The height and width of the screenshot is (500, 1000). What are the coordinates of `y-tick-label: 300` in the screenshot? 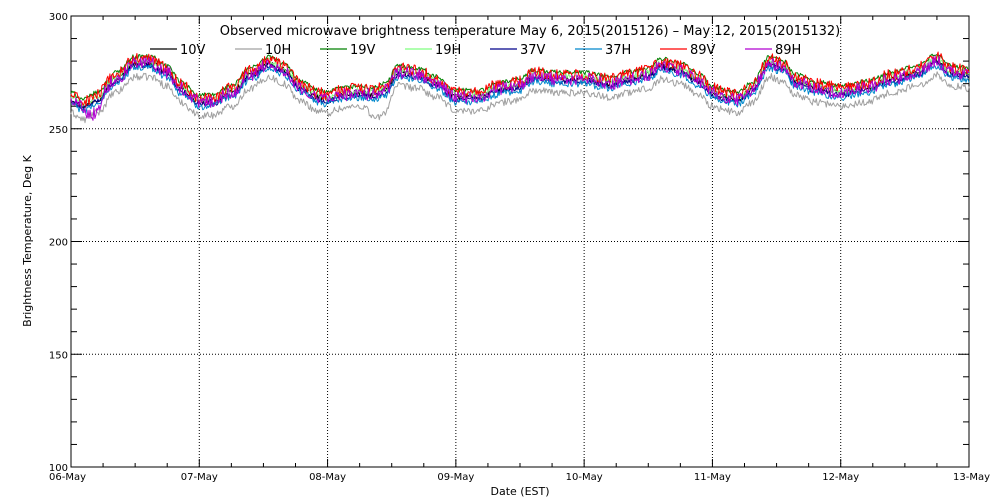 It's located at (58, 17).